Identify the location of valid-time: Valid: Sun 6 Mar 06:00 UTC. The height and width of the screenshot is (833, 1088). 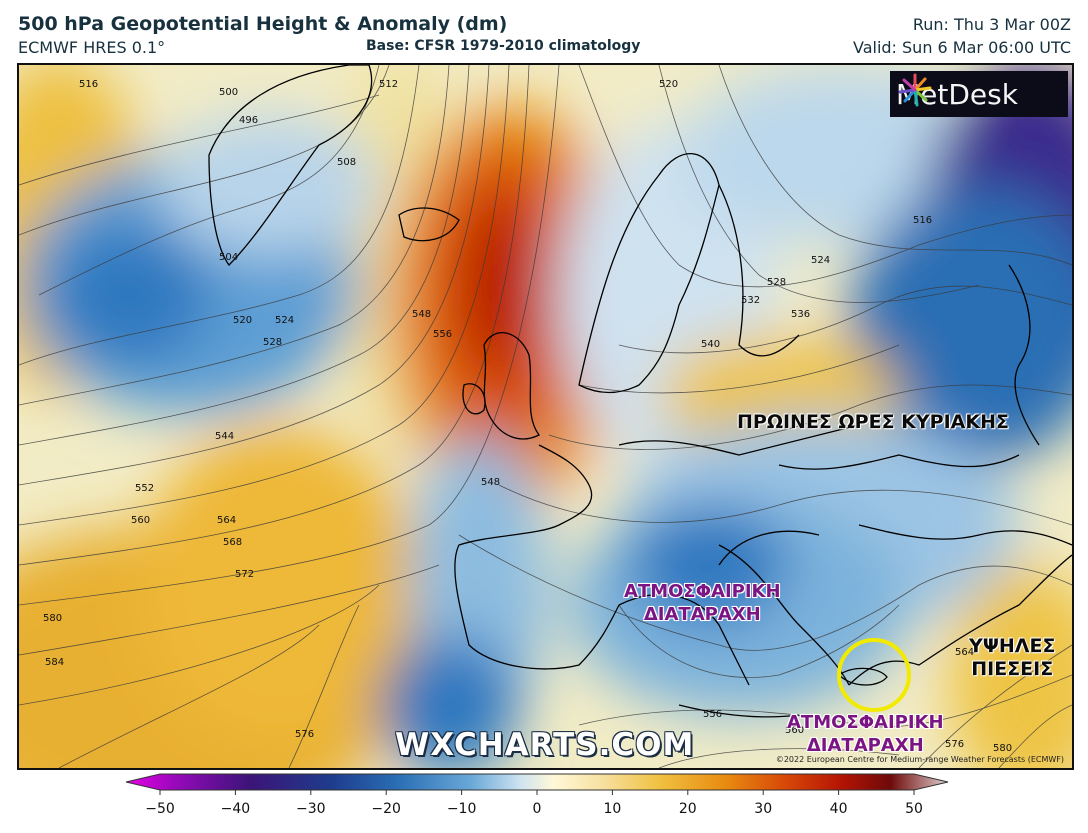
(961, 47).